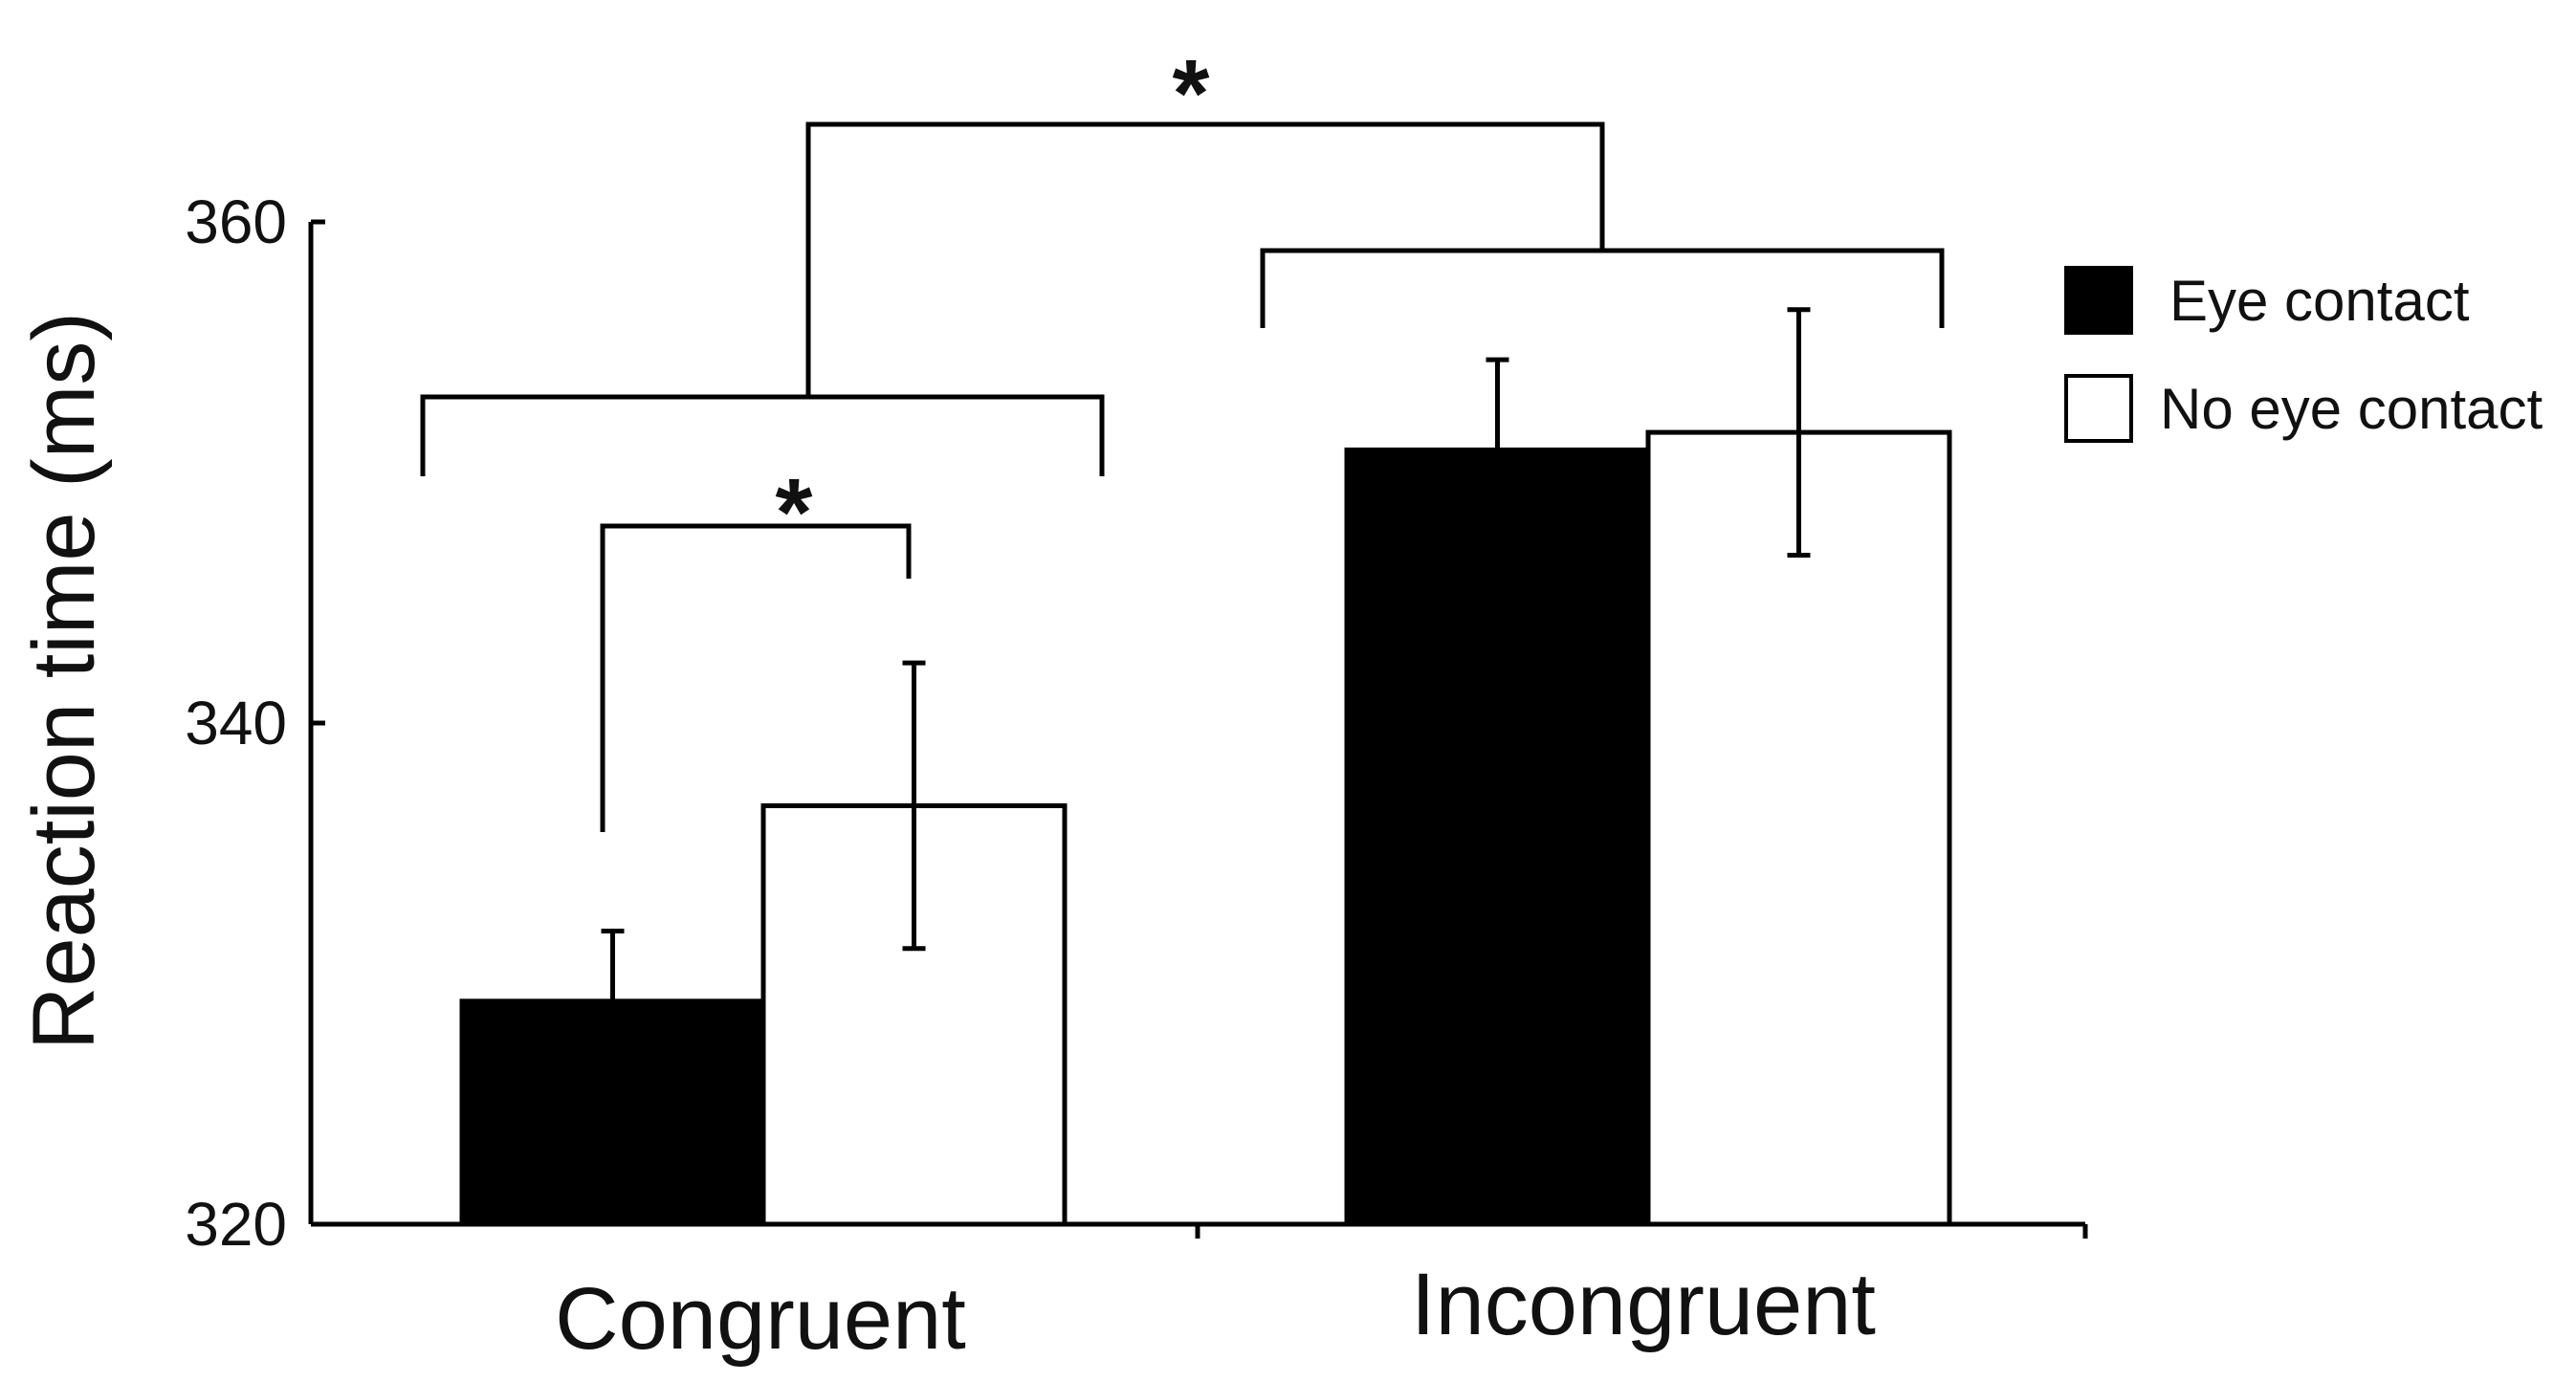 The height and width of the screenshot is (1382, 2576). I want to click on y-ticks: 320 340 360, so click(255, 723).